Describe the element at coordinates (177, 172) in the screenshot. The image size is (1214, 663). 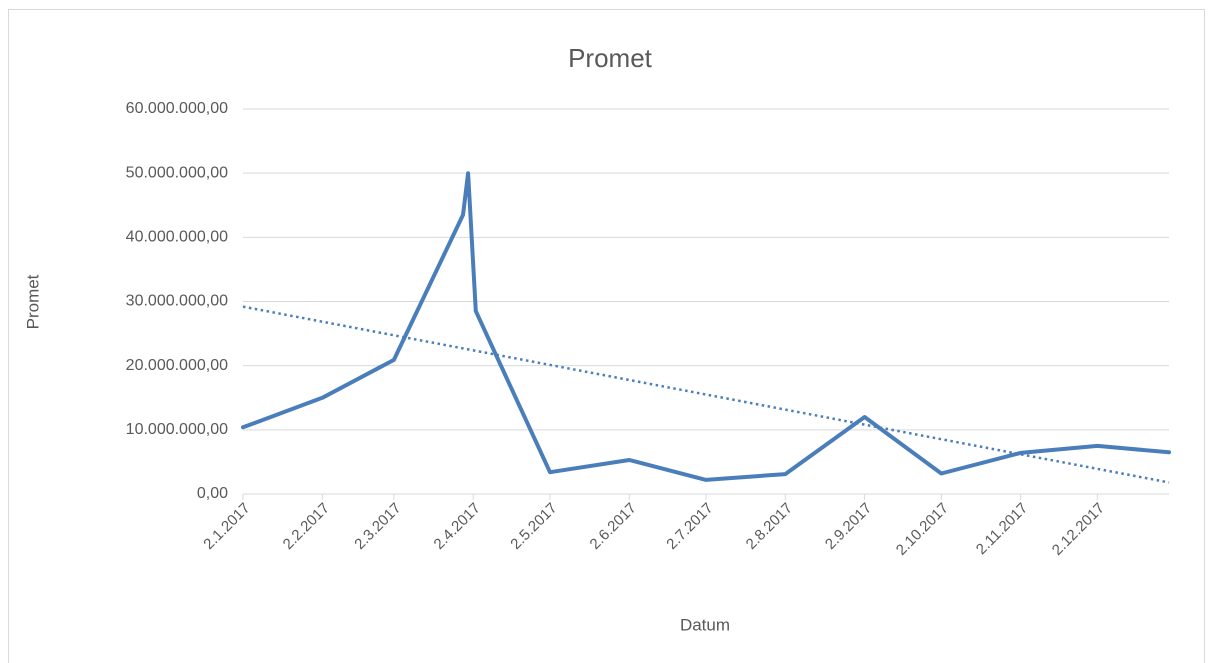
I see `y-tick-label: 50.000.000,00` at that location.